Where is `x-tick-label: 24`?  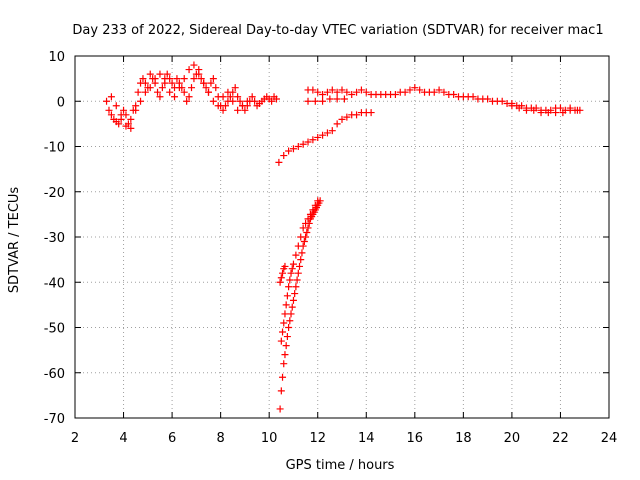 x-tick-label: 24 is located at coordinates (609, 438).